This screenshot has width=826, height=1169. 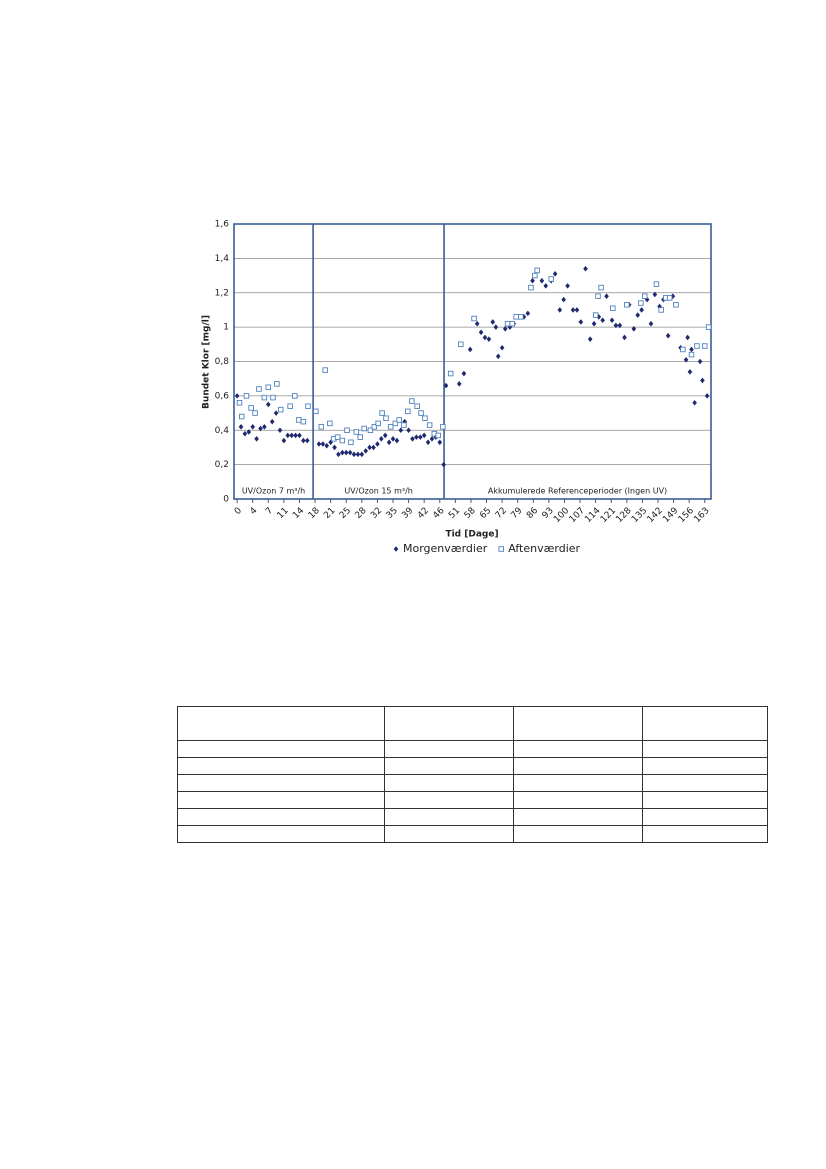 I want to click on legend-label: Morgenværdier, so click(x=445, y=548).